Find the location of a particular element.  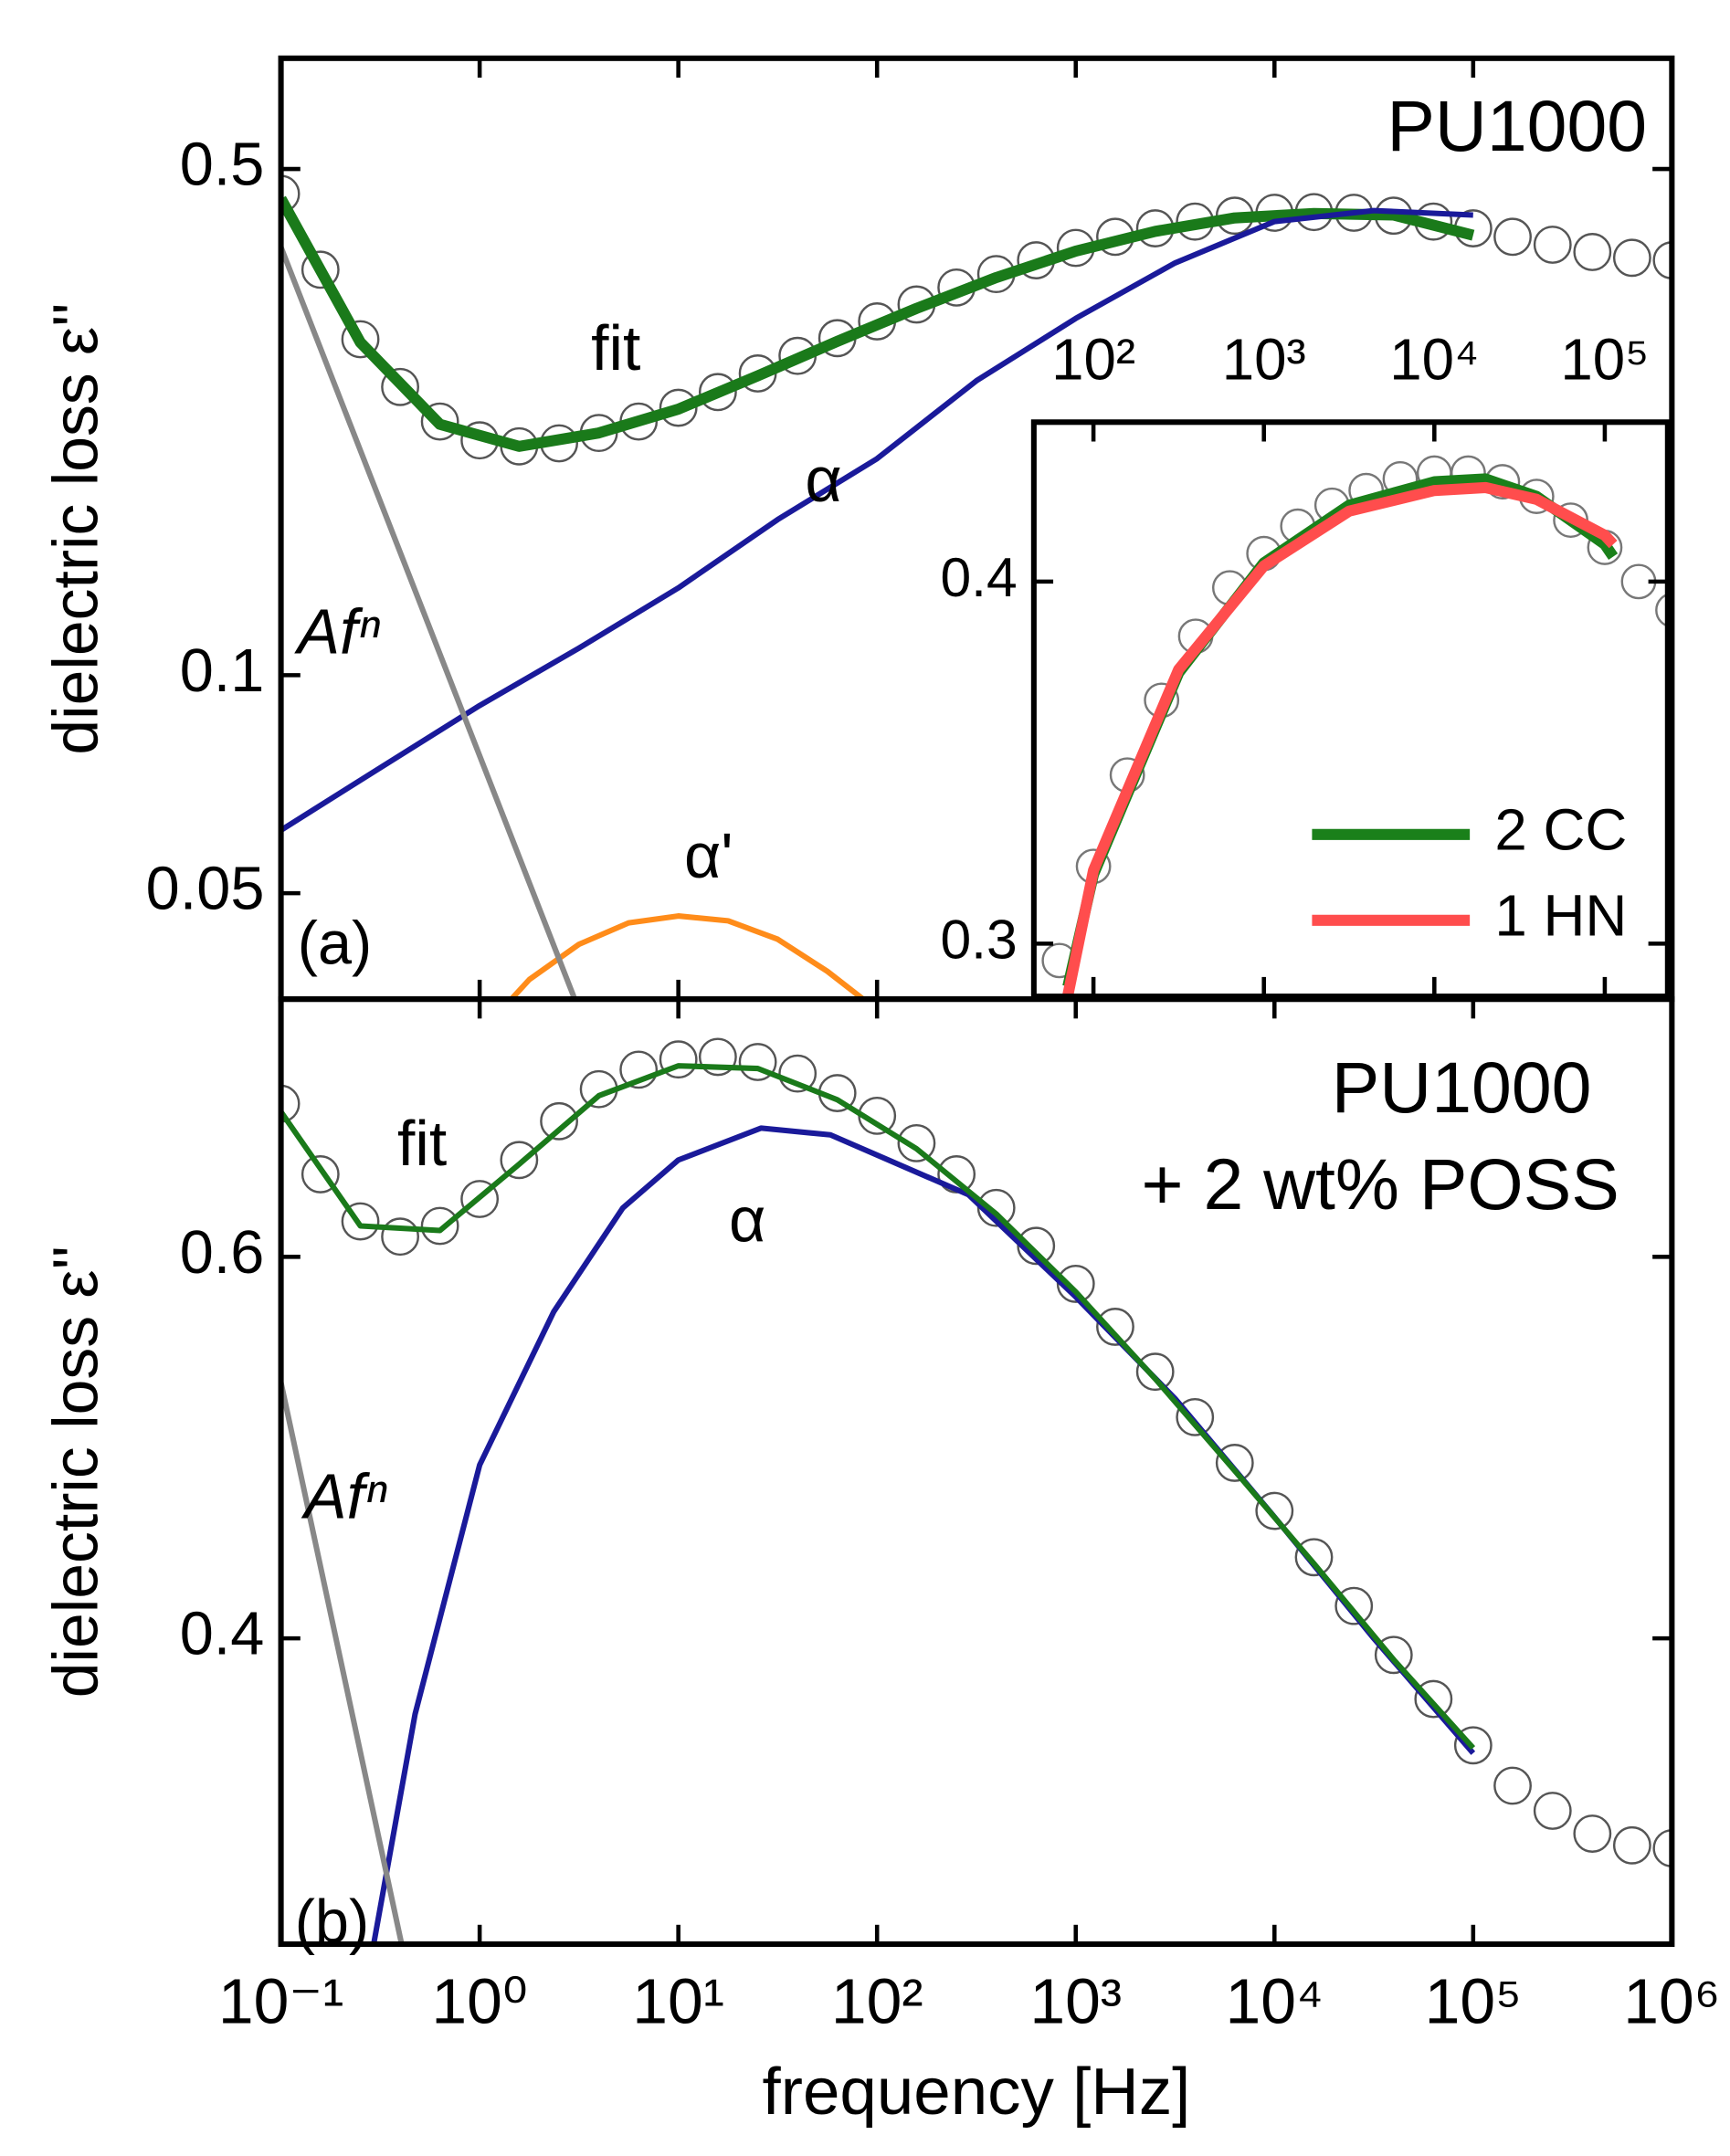

annotation: α' is located at coordinates (708, 855).